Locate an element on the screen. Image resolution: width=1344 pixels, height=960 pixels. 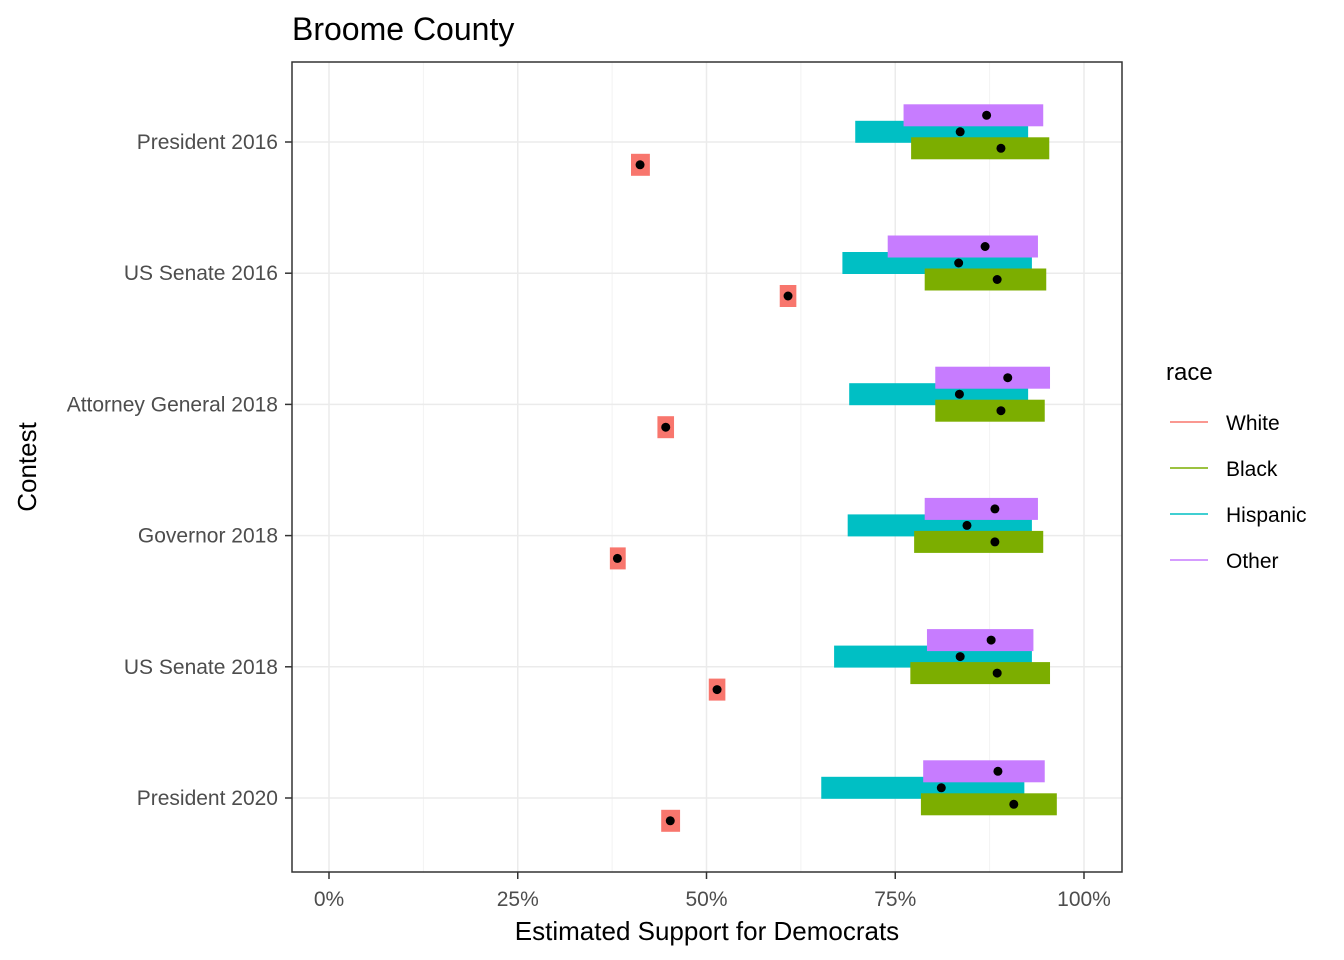
legend-label-hispanic: Hispanic is located at coordinates (1266, 515).